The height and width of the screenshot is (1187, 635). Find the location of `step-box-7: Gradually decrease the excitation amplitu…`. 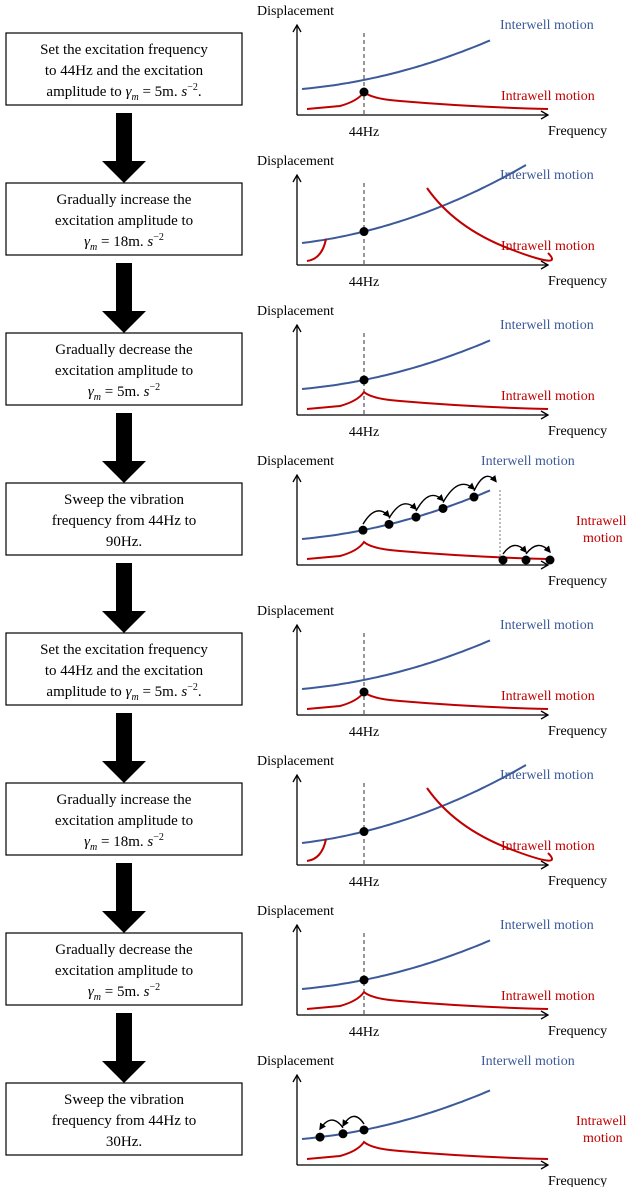

step-box-7: Gradually decrease the excitation amplitu… is located at coordinates (124, 969).